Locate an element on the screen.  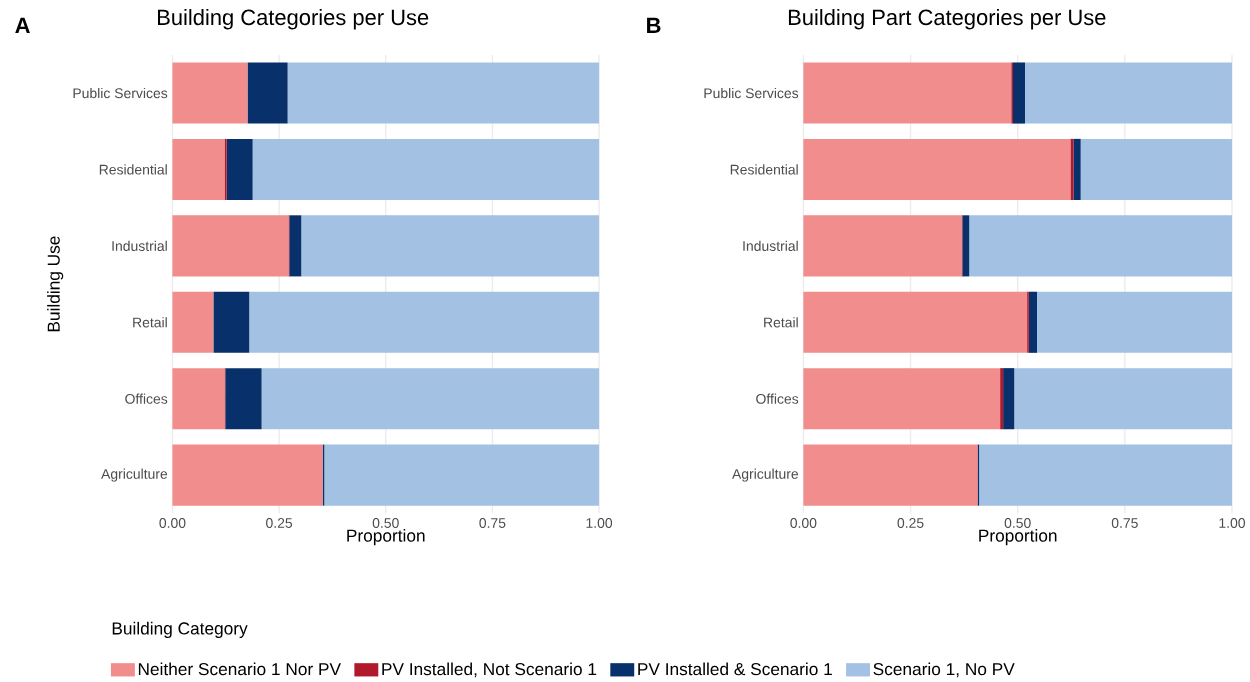
legend-label: PV Installed & Scenario 1 is located at coordinates (735, 669).